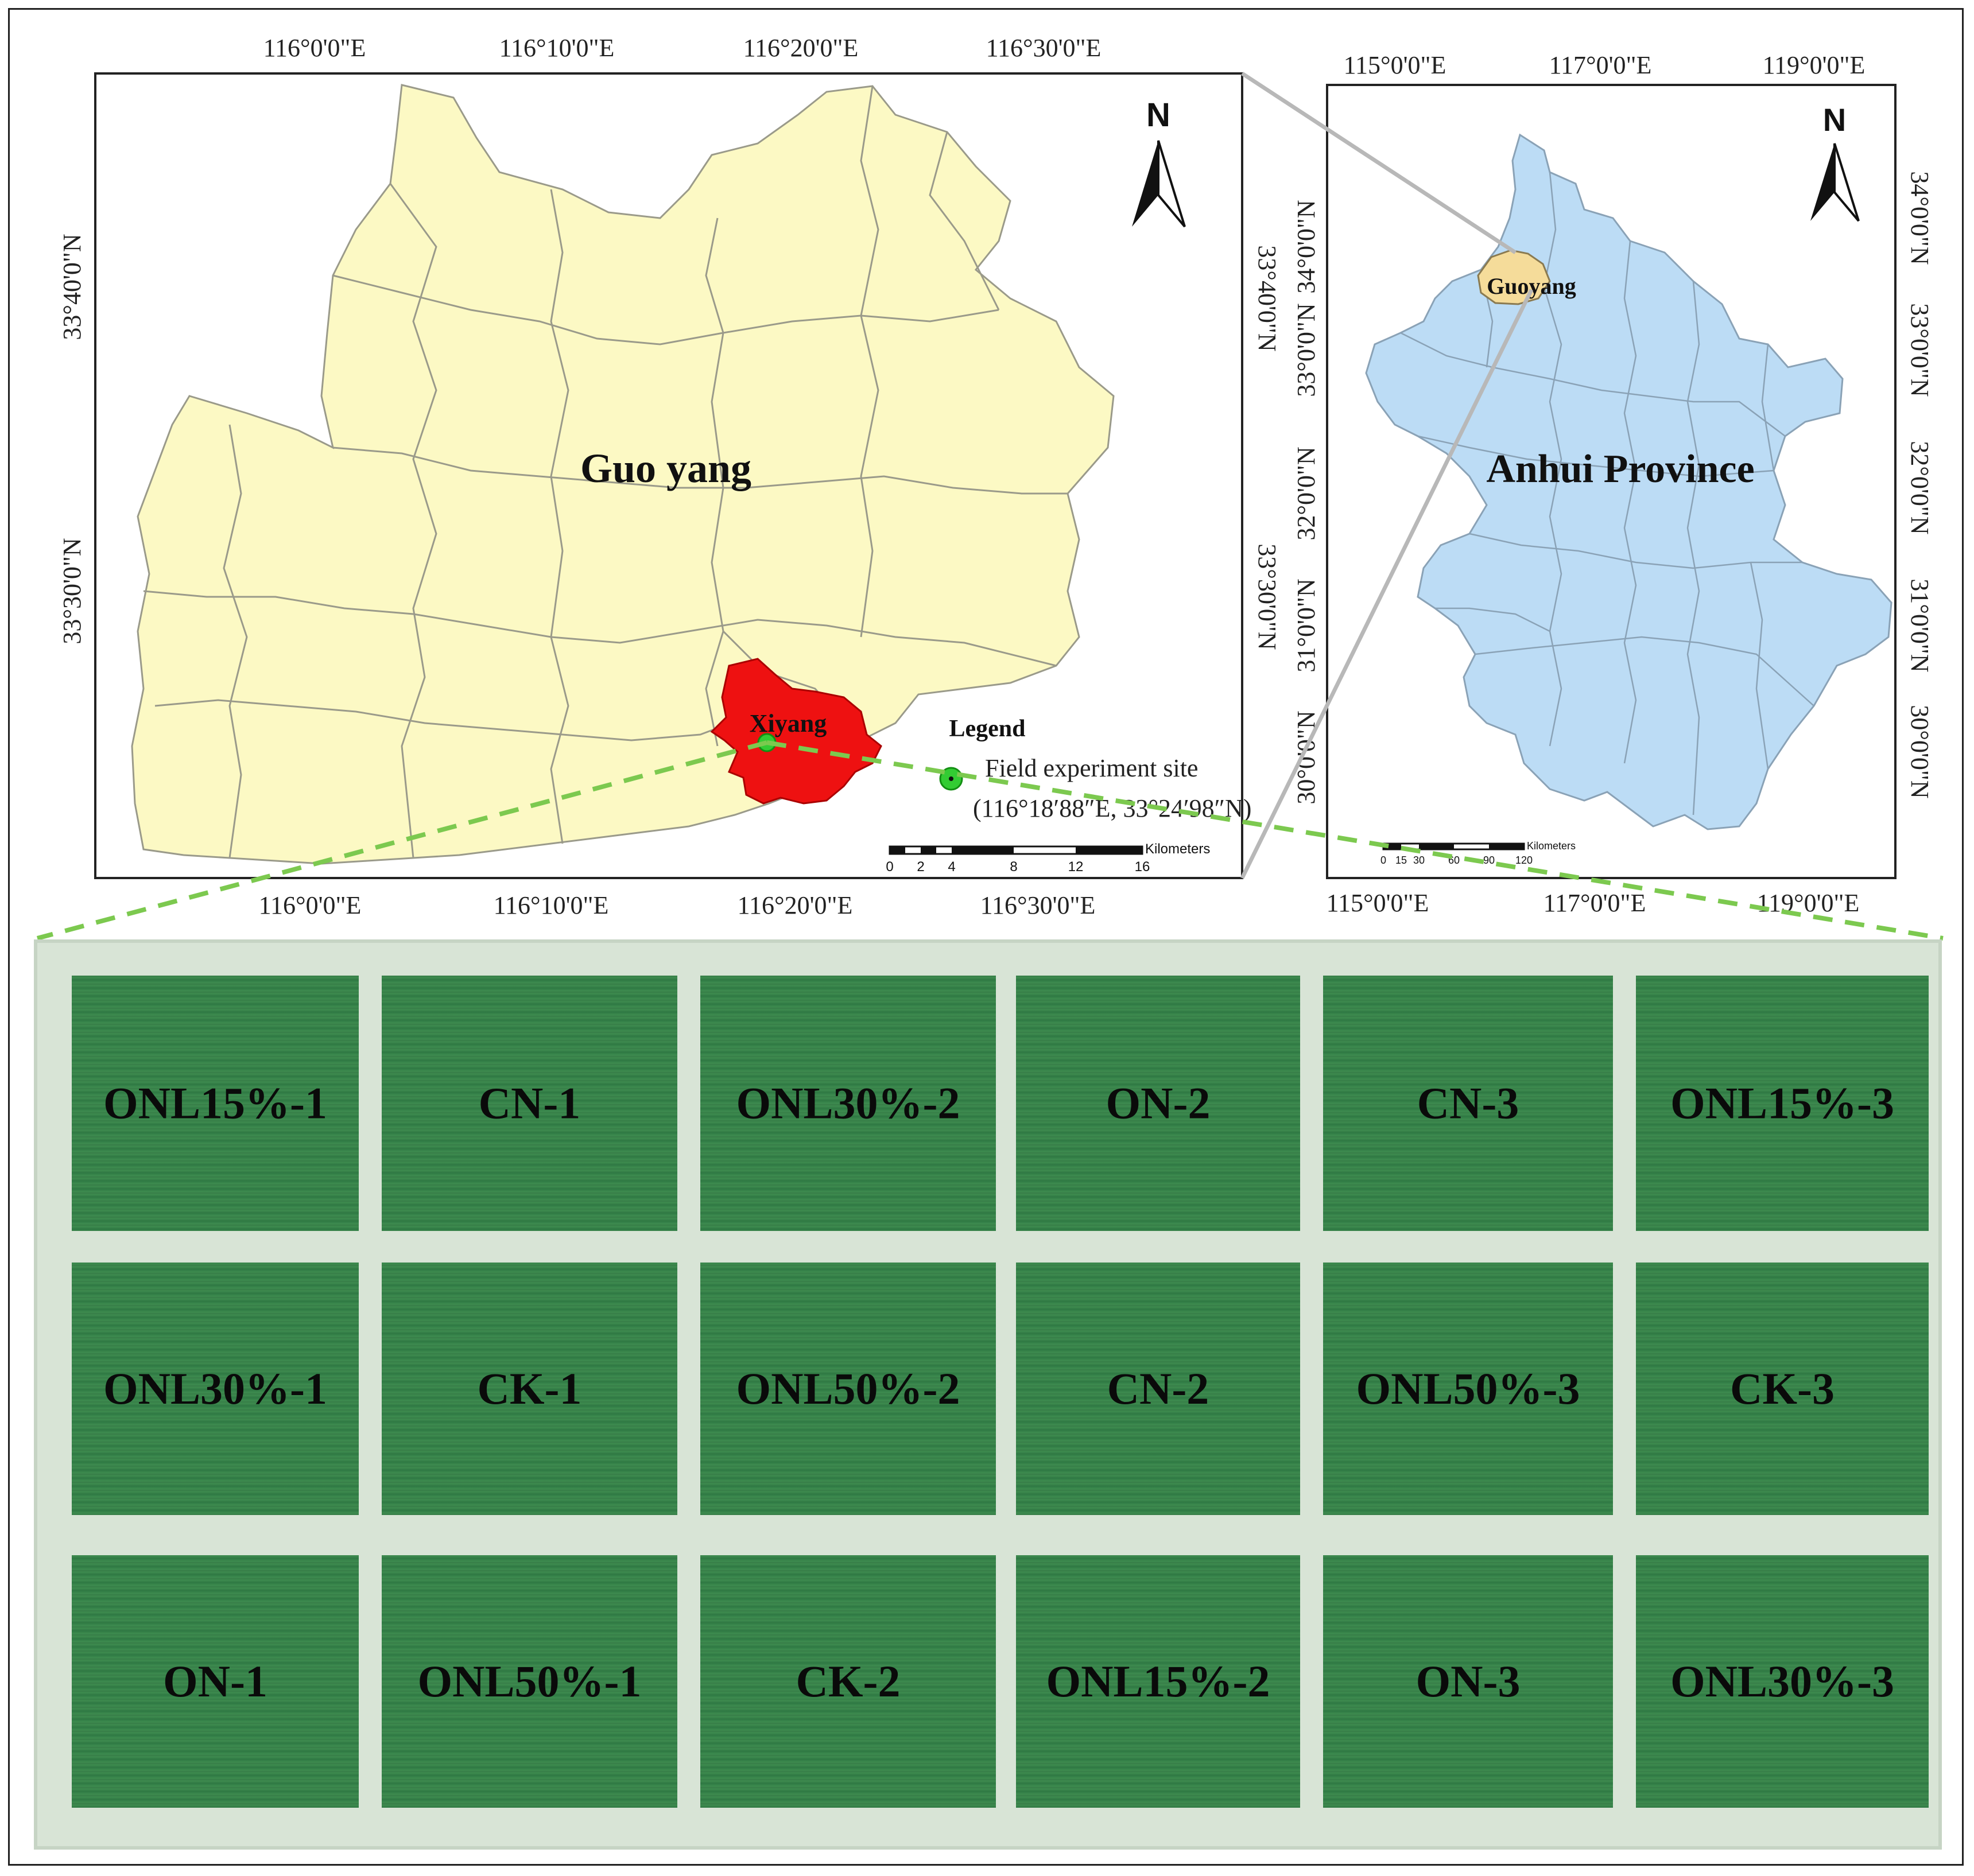 This screenshot has width=1974, height=1876. I want to click on plot-label: ONL15%-3, so click(1782, 1103).